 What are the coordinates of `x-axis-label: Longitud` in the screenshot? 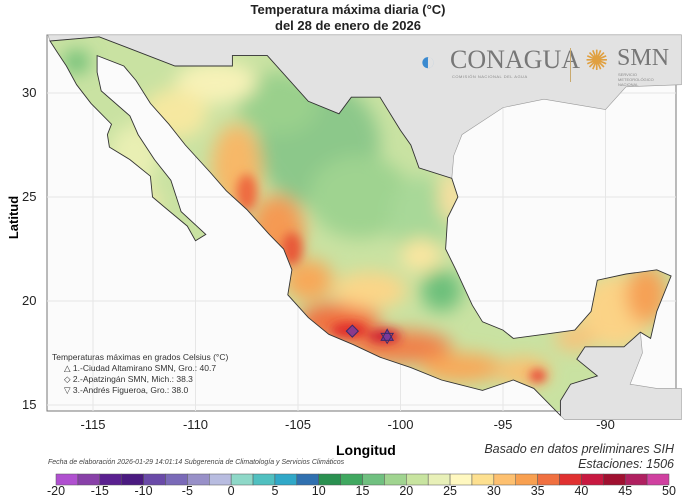 It's located at (366, 450).